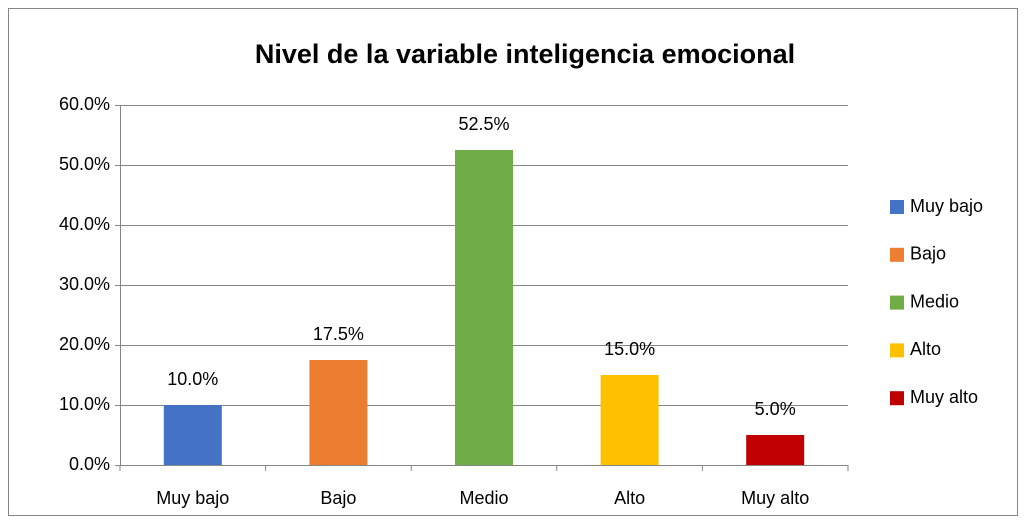  Describe the element at coordinates (192, 379) in the screenshot. I see `data-label: 10.0%` at that location.